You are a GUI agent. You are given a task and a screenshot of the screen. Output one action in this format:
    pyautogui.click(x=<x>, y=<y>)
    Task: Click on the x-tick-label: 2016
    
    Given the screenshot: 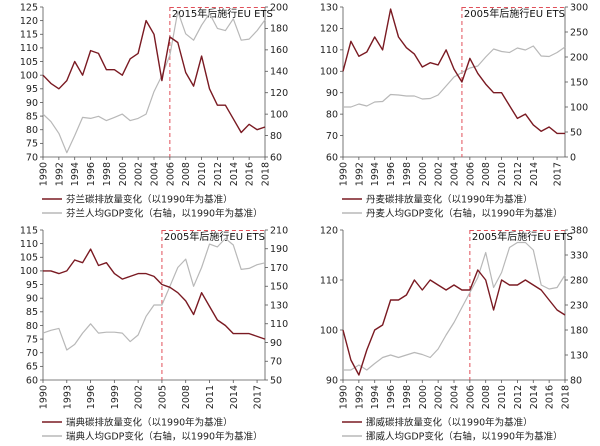 What is the action you would take?
    pyautogui.click(x=250, y=174)
    